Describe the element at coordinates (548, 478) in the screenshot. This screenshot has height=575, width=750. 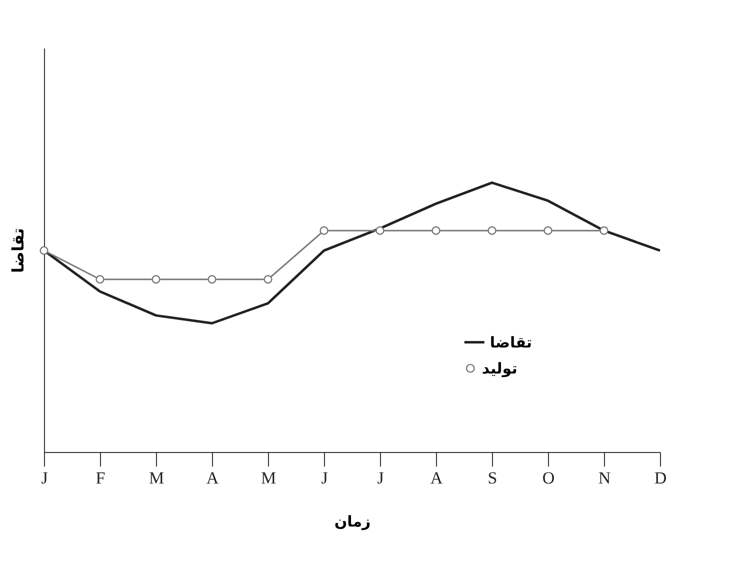
I see `x-tick-label: O` at that location.